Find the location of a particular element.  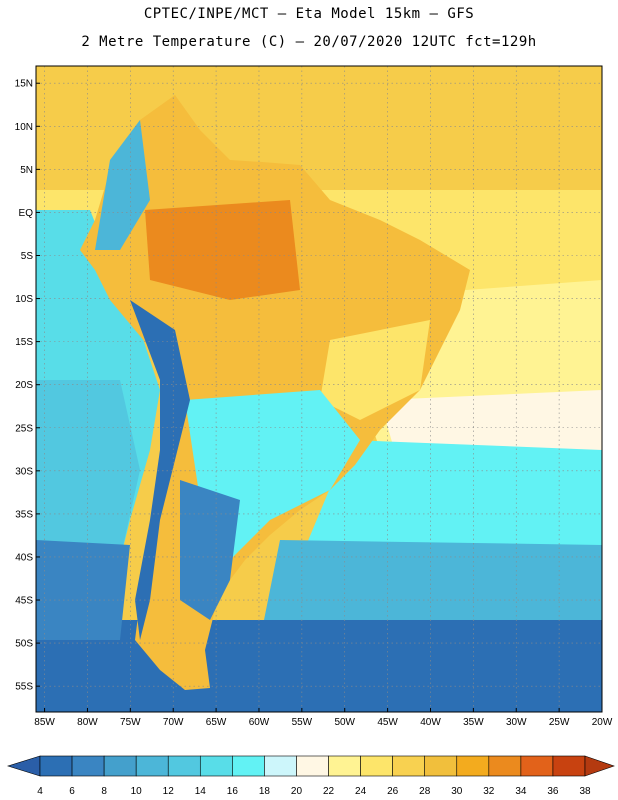

colorbar-label: 26 is located at coordinates (393, 791).